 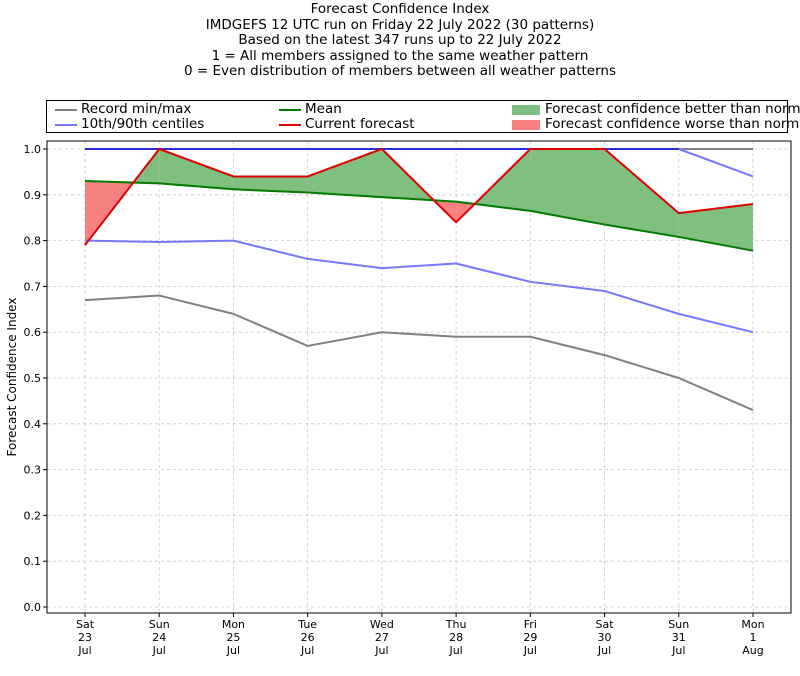 I want to click on legend-better-swatch, so click(x=526, y=110).